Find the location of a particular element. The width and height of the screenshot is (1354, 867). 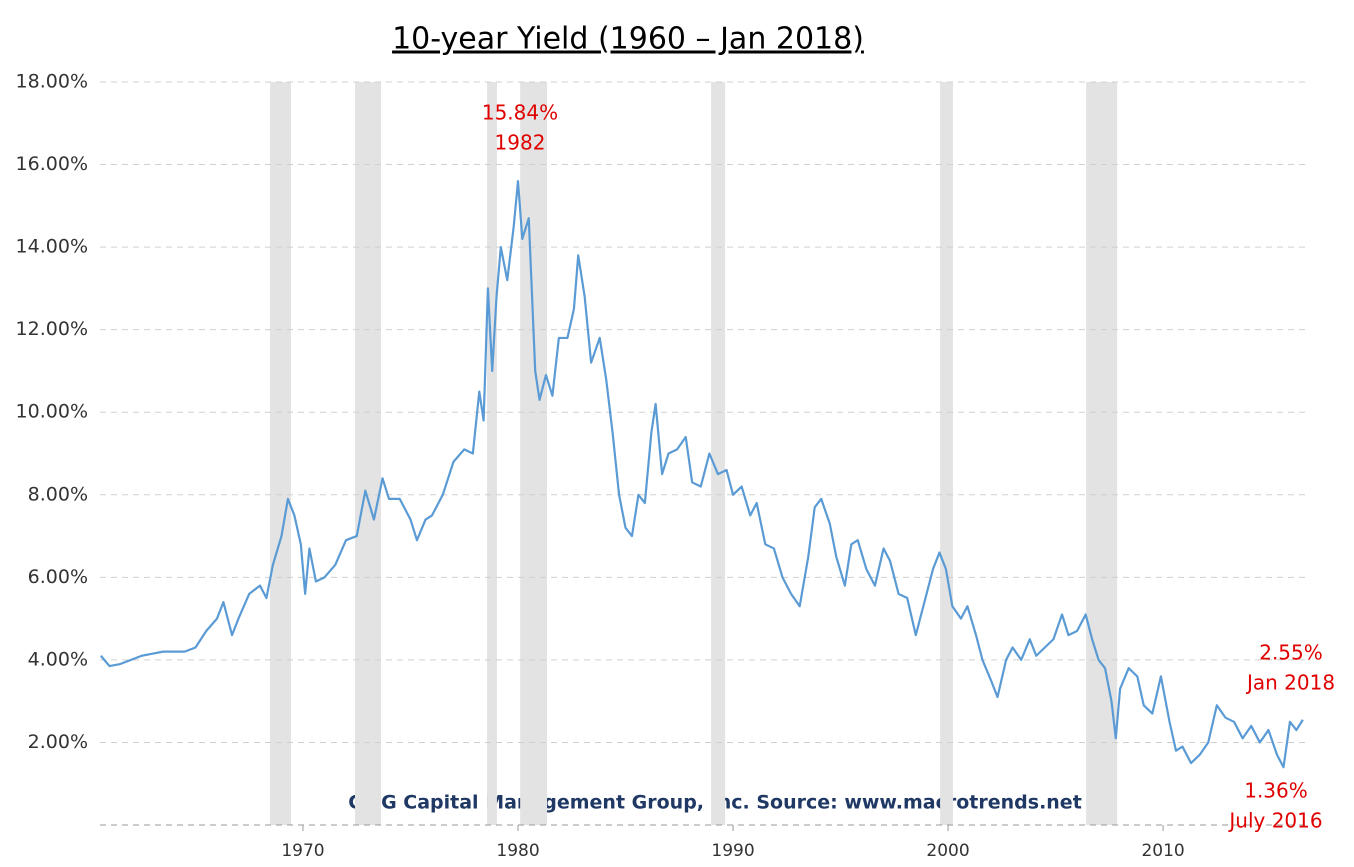

annotation: 1982 is located at coordinates (520, 143).